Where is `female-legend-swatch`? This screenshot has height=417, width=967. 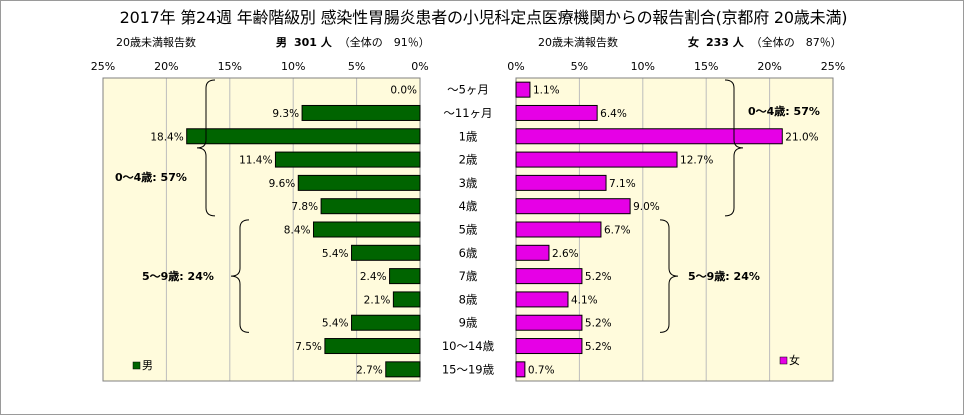 female-legend-swatch is located at coordinates (783, 360).